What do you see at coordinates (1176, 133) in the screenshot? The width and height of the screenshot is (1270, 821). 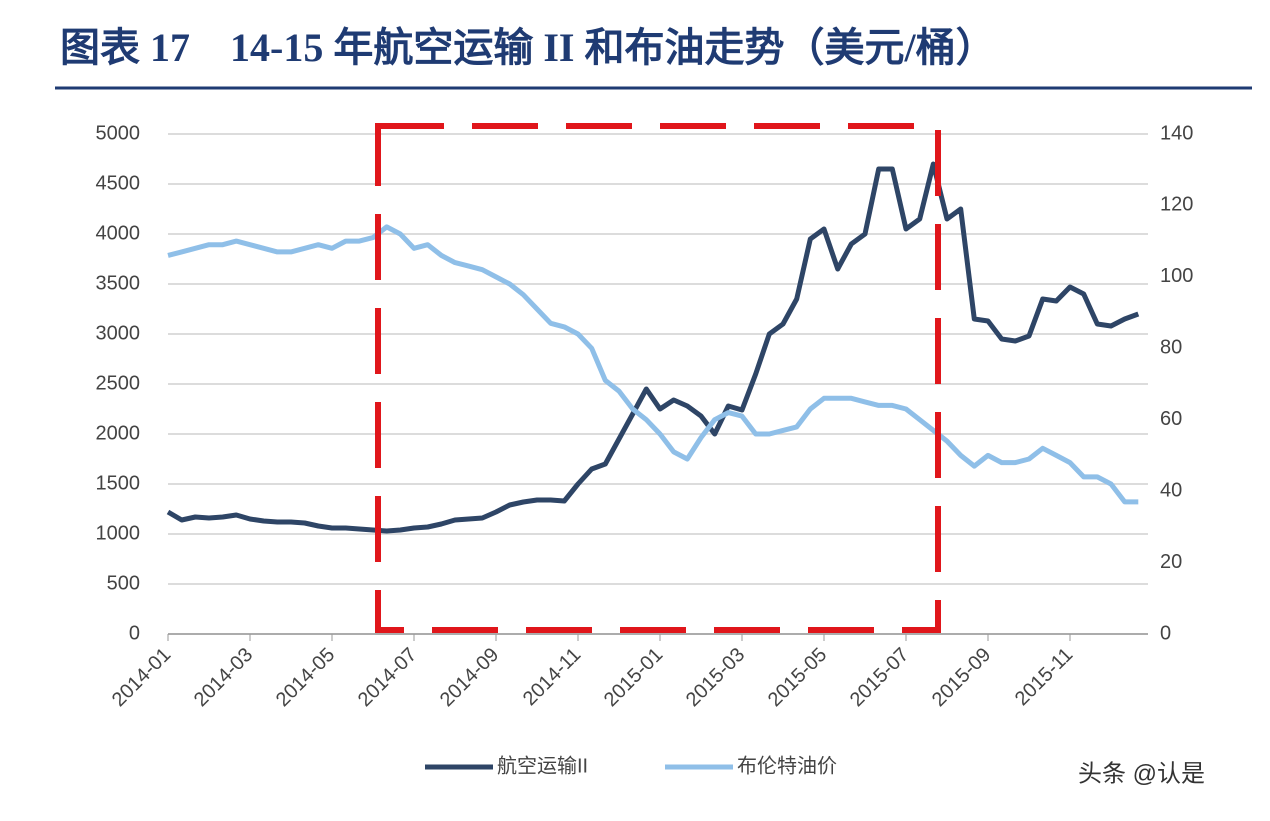 I see `y2-tick-label: 140` at bounding box center [1176, 133].